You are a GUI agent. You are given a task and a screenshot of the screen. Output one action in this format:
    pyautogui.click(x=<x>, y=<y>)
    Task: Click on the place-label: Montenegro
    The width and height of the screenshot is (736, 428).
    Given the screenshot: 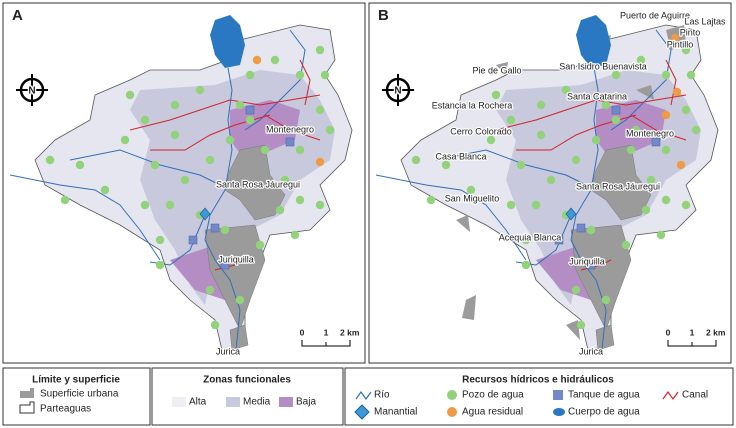 What is the action you would take?
    pyautogui.click(x=650, y=133)
    